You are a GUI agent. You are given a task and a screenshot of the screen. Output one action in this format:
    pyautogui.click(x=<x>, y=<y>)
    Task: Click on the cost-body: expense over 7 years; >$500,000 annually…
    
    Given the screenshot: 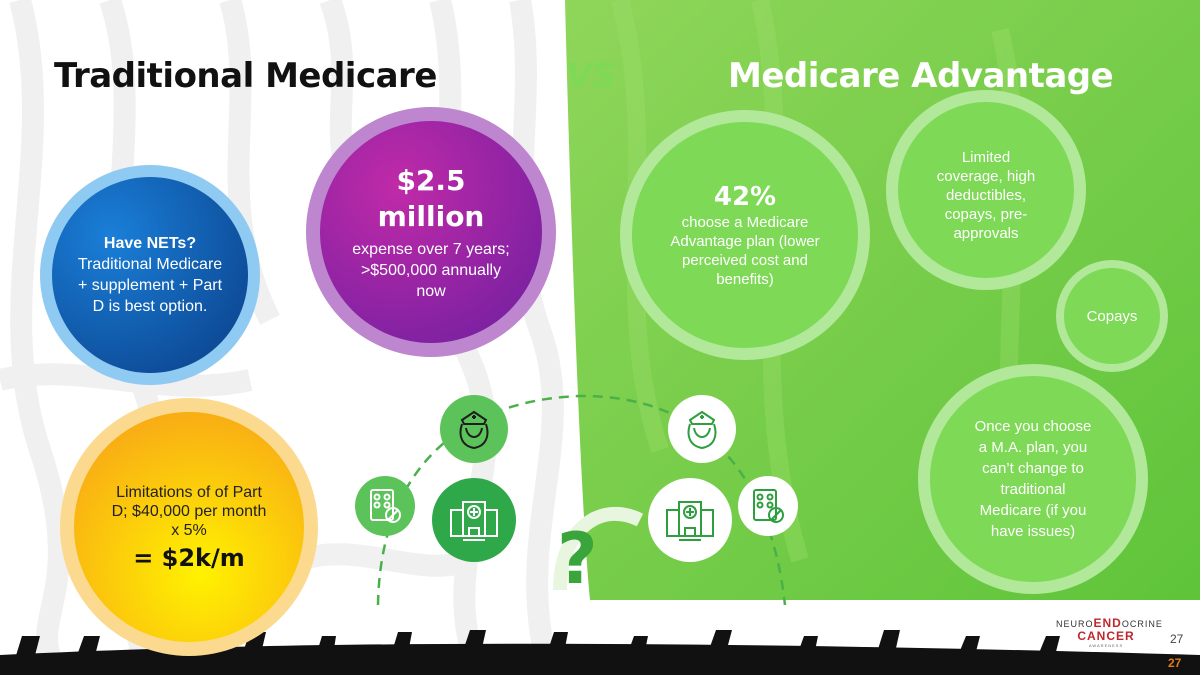 What is the action you would take?
    pyautogui.click(x=431, y=270)
    